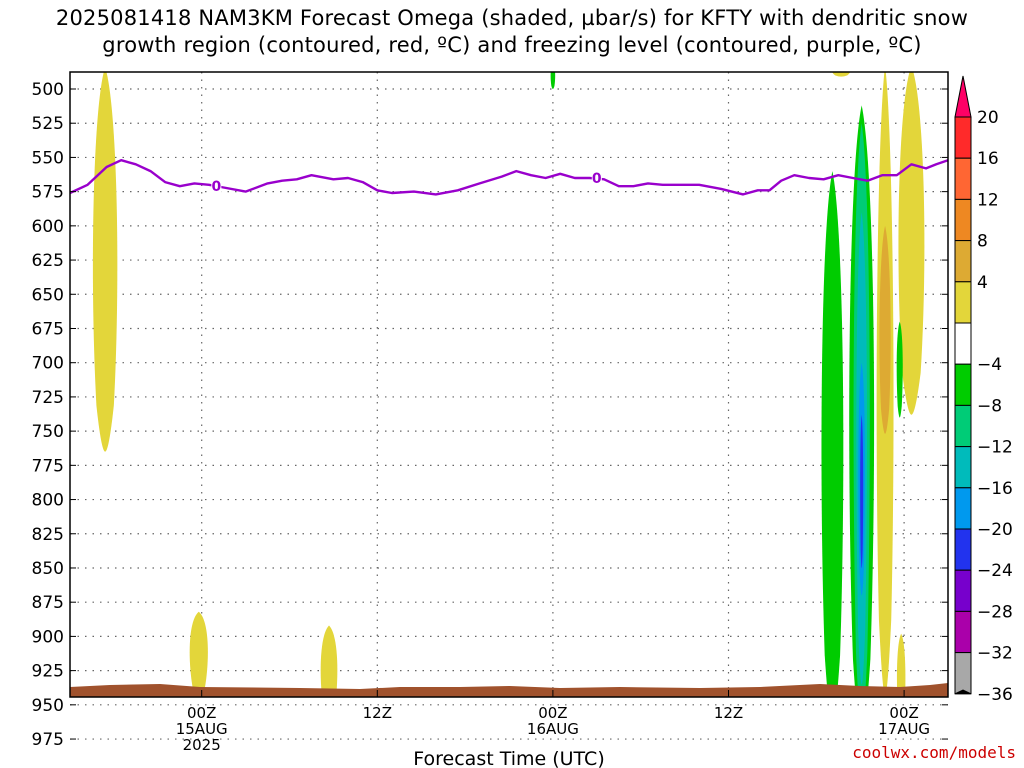 The width and height of the screenshot is (1024, 768). What do you see at coordinates (48, 295) in the screenshot?
I see `y-tick-label-650: 650` at bounding box center [48, 295].